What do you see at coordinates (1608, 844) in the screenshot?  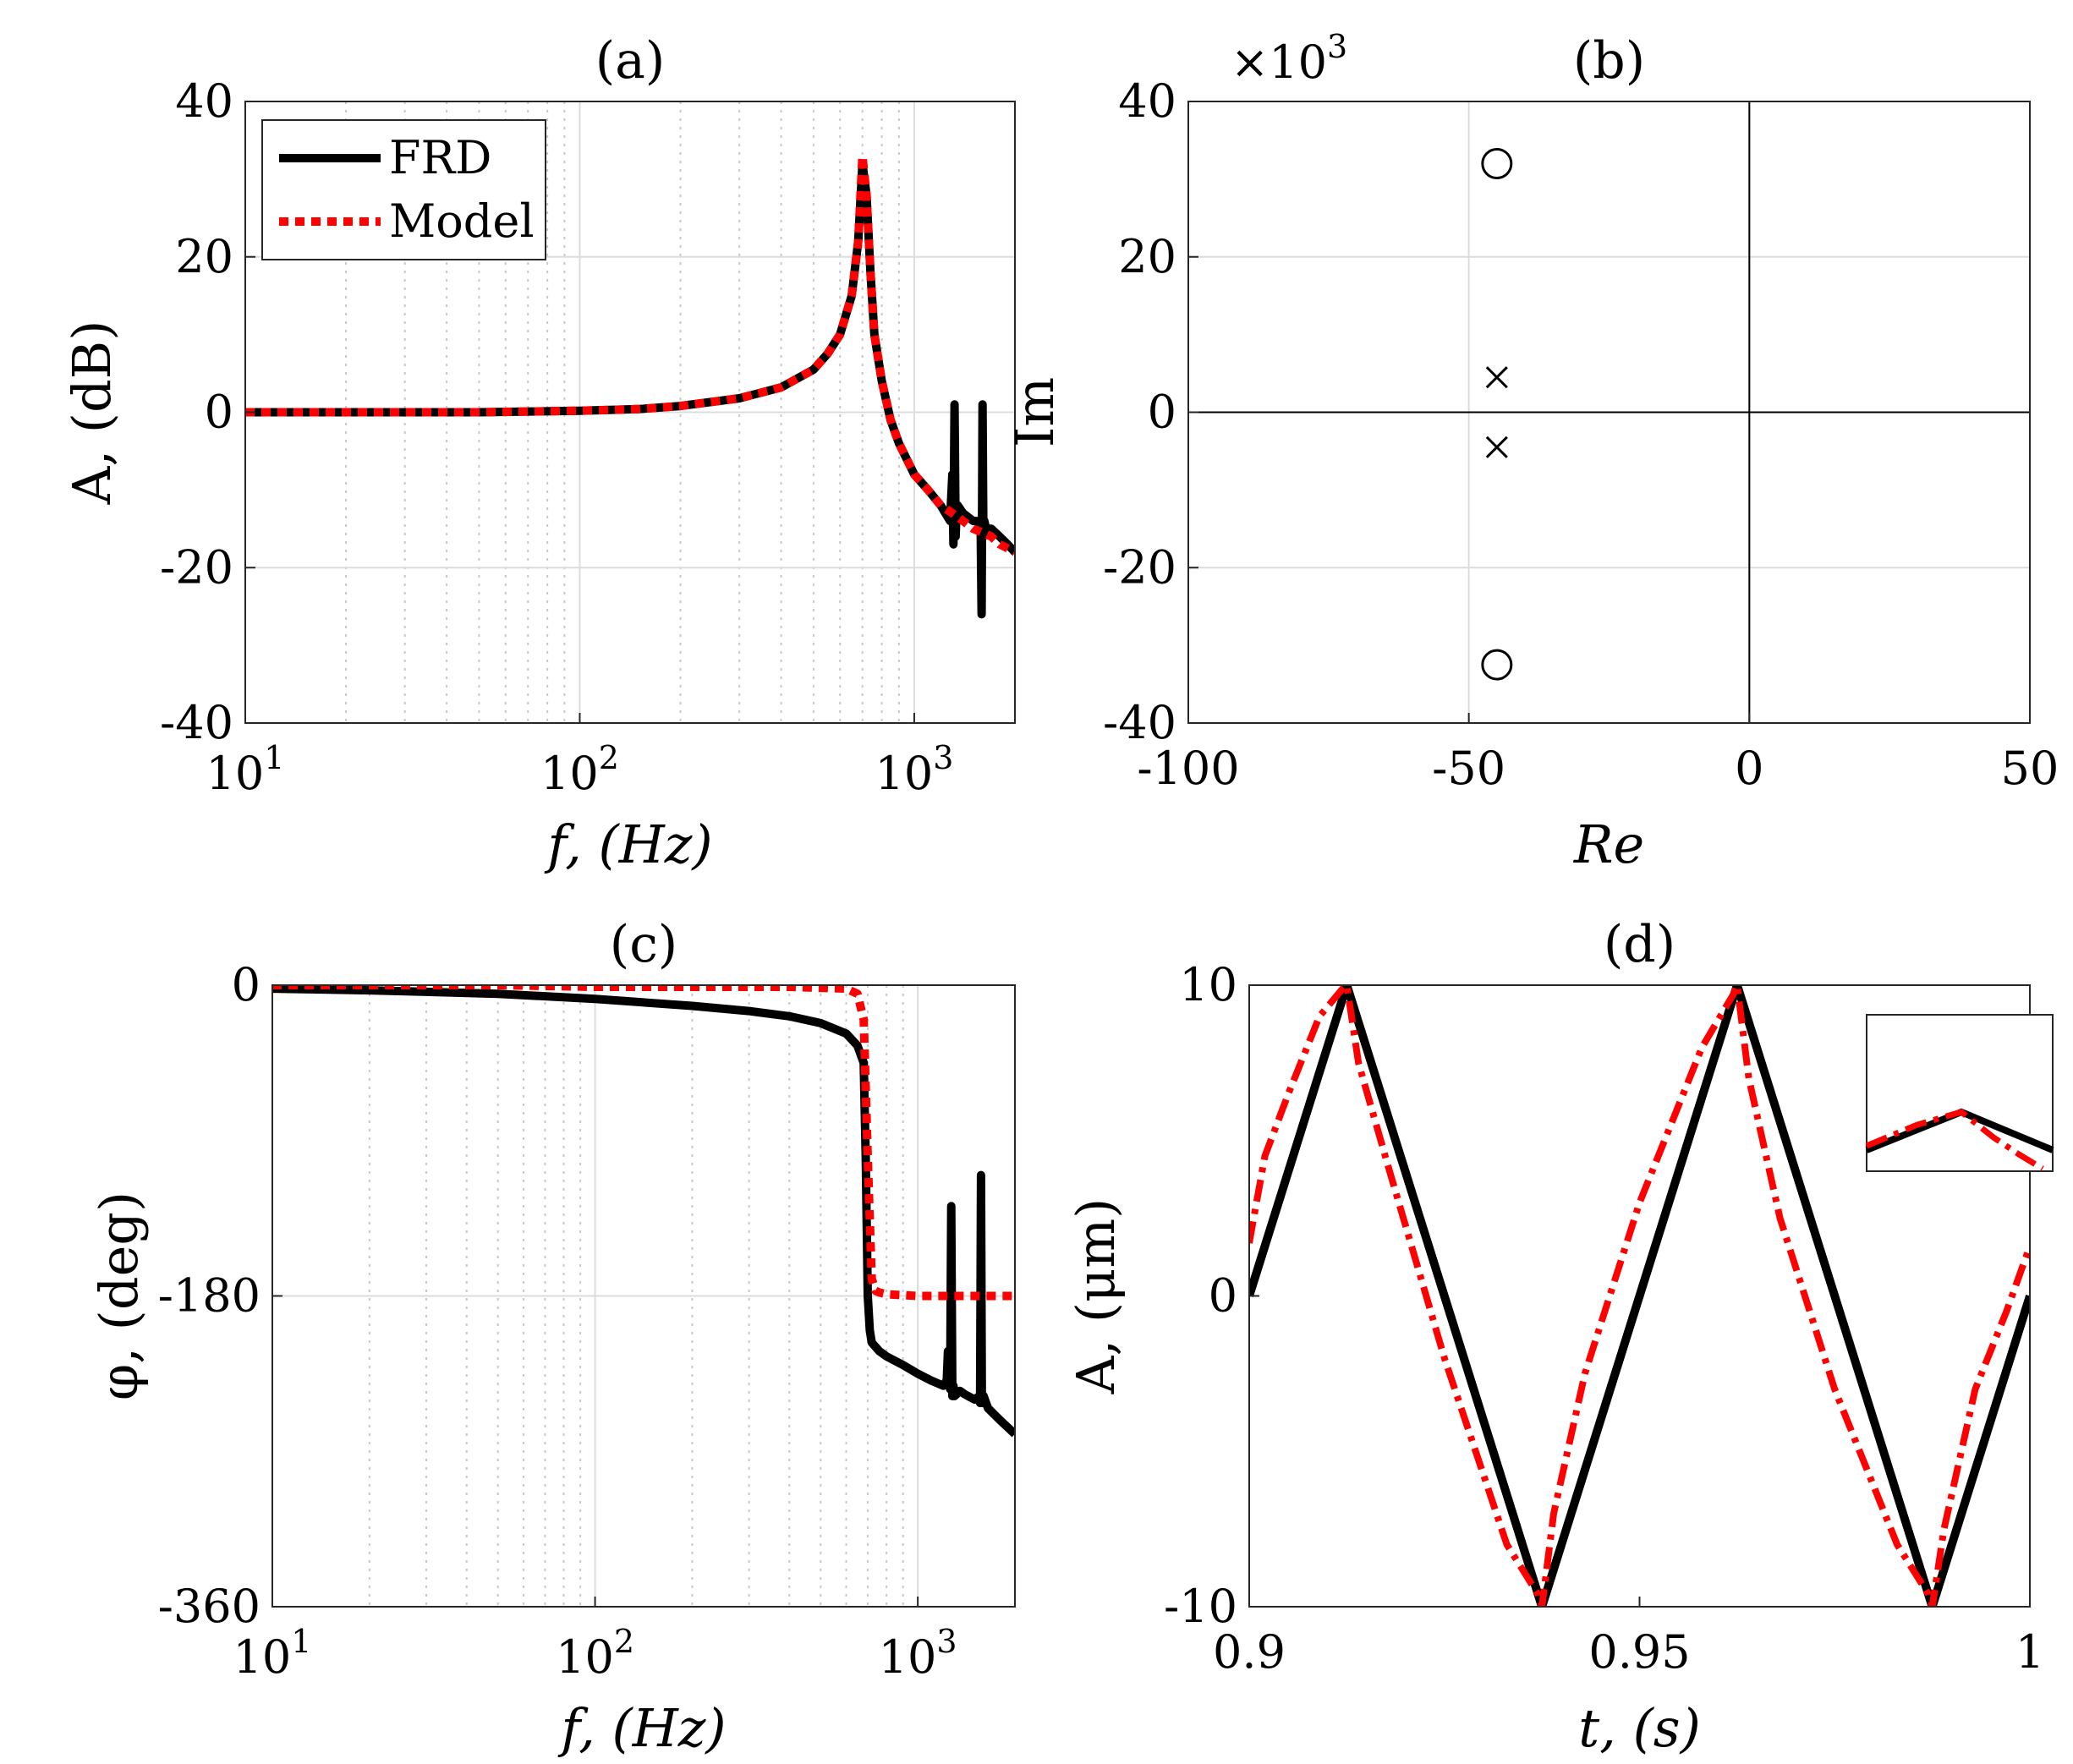 I see `x-axis-label: Re` at bounding box center [1608, 844].